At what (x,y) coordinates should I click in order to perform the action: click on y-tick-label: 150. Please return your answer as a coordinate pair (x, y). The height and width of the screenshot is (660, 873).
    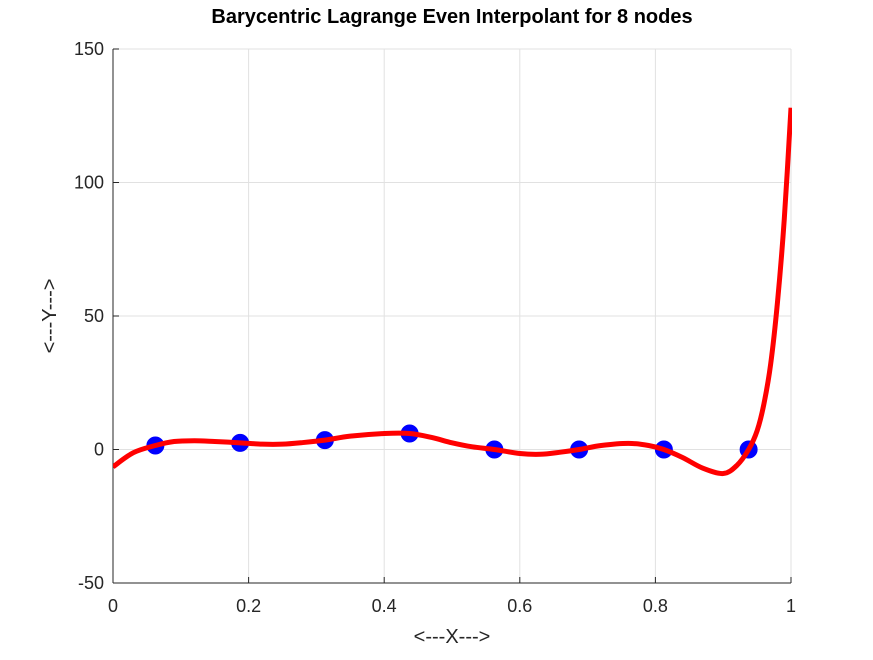
    Looking at the image, I should click on (89, 49).